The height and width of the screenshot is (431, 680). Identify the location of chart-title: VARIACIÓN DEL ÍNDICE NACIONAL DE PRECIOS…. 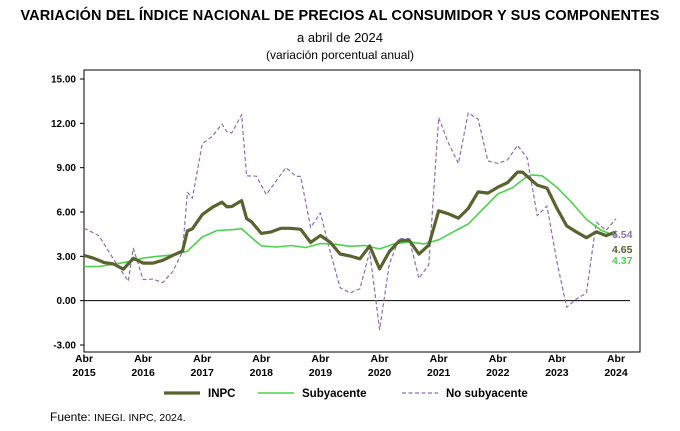
(340, 16).